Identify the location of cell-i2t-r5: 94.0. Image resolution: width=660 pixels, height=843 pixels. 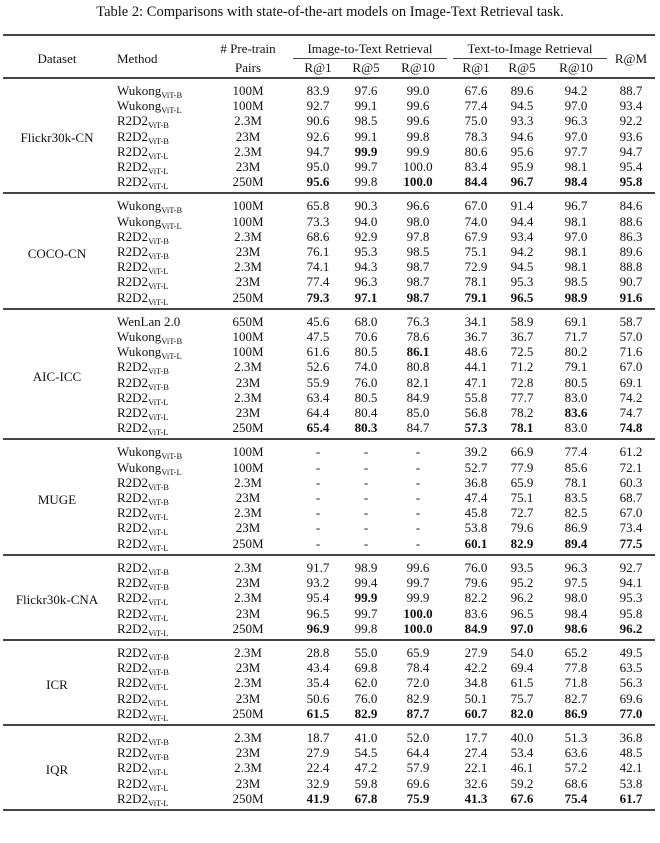
(366, 221).